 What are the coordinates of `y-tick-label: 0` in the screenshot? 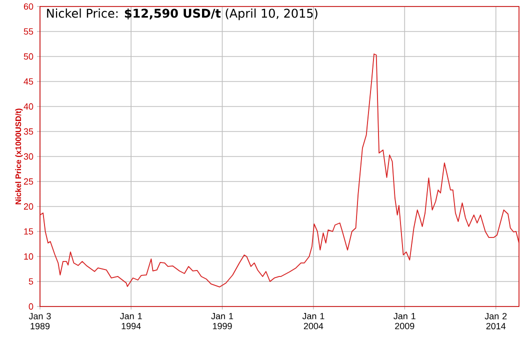 It's located at (31, 306).